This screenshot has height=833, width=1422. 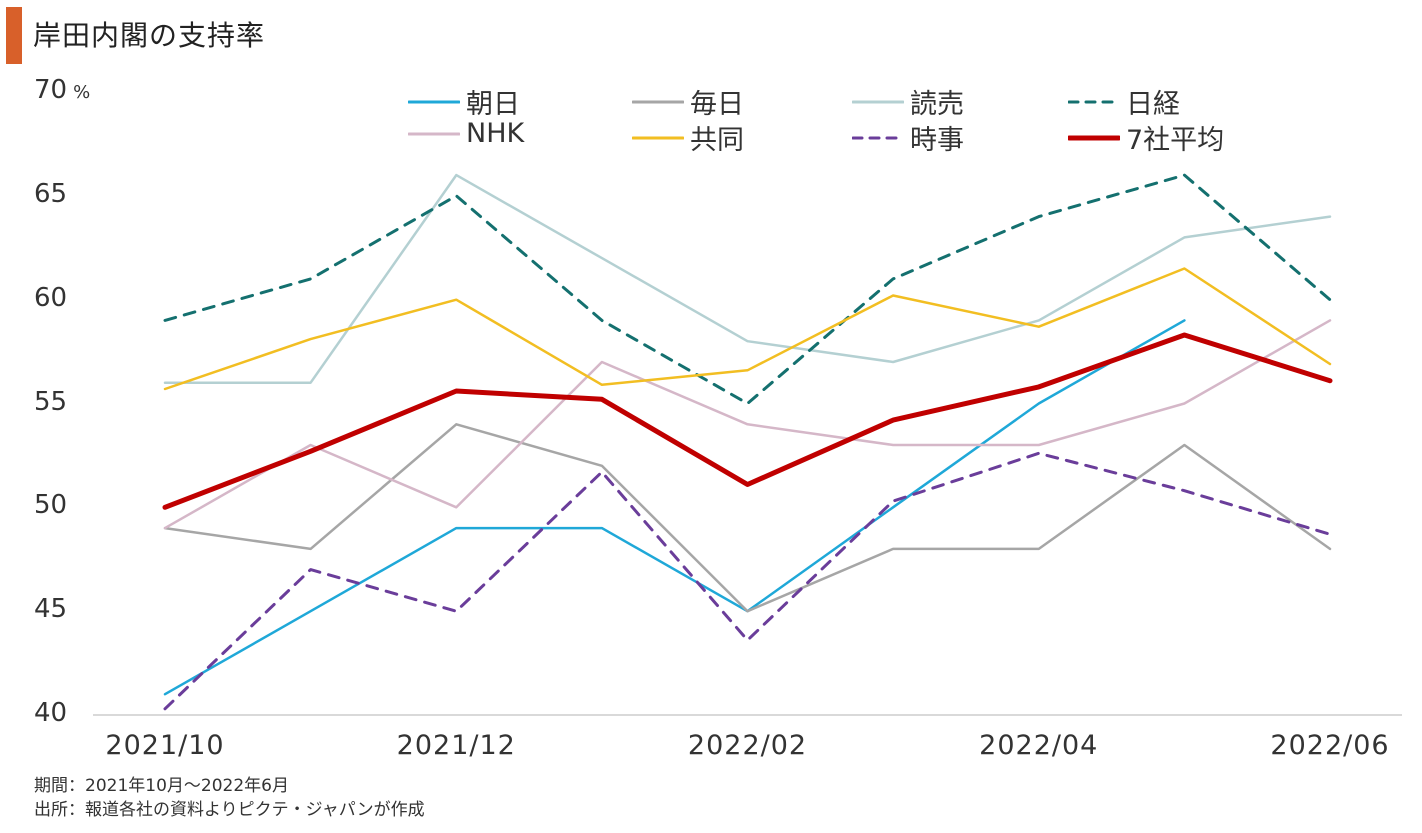 What do you see at coordinates (717, 104) in the screenshot?
I see `legend-label: 毎日` at bounding box center [717, 104].